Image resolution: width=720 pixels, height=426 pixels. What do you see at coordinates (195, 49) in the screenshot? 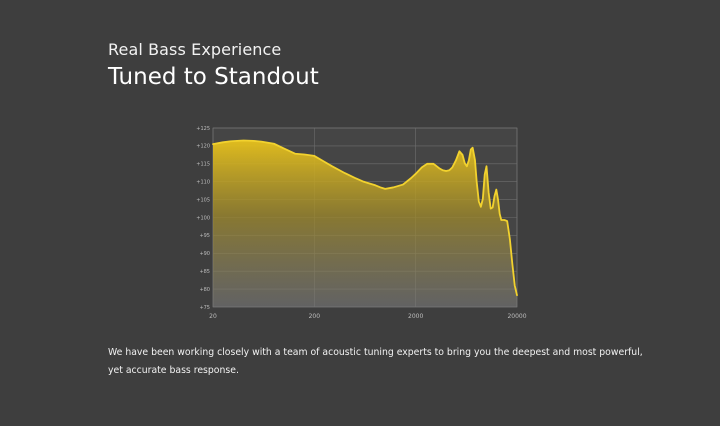
I see `section-subtitle: Real Bass Experience` at bounding box center [195, 49].